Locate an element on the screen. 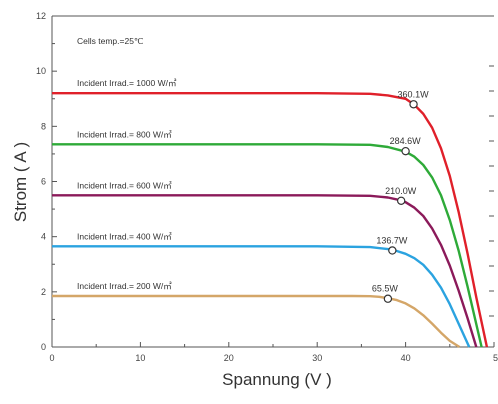 This screenshot has width=498, height=404. x-tick-label: 0 is located at coordinates (51, 358).